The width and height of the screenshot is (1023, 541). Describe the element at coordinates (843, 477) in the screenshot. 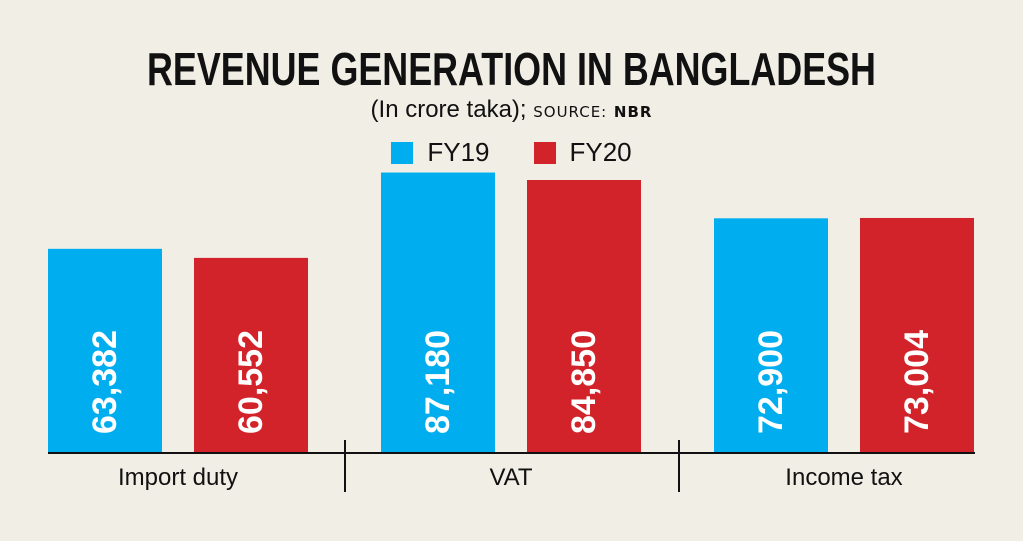

I see `x-tick-label: Income tax` at that location.